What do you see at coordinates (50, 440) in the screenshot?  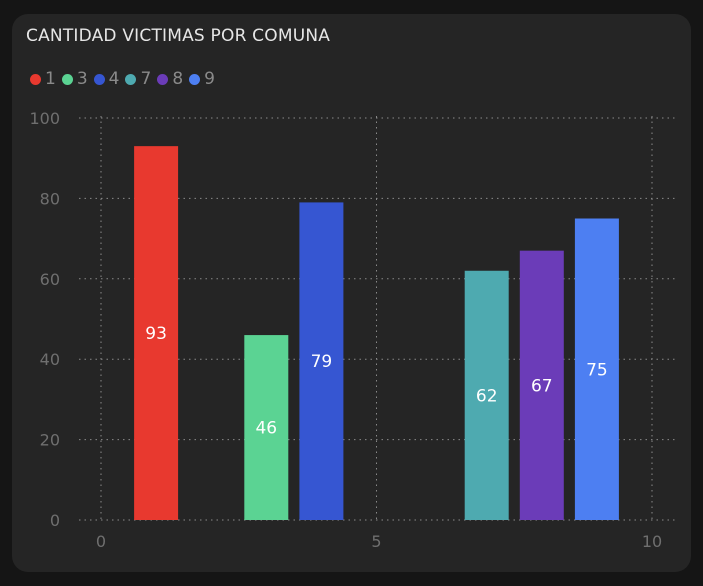 I see `y-tick-label: 20` at bounding box center [50, 440].